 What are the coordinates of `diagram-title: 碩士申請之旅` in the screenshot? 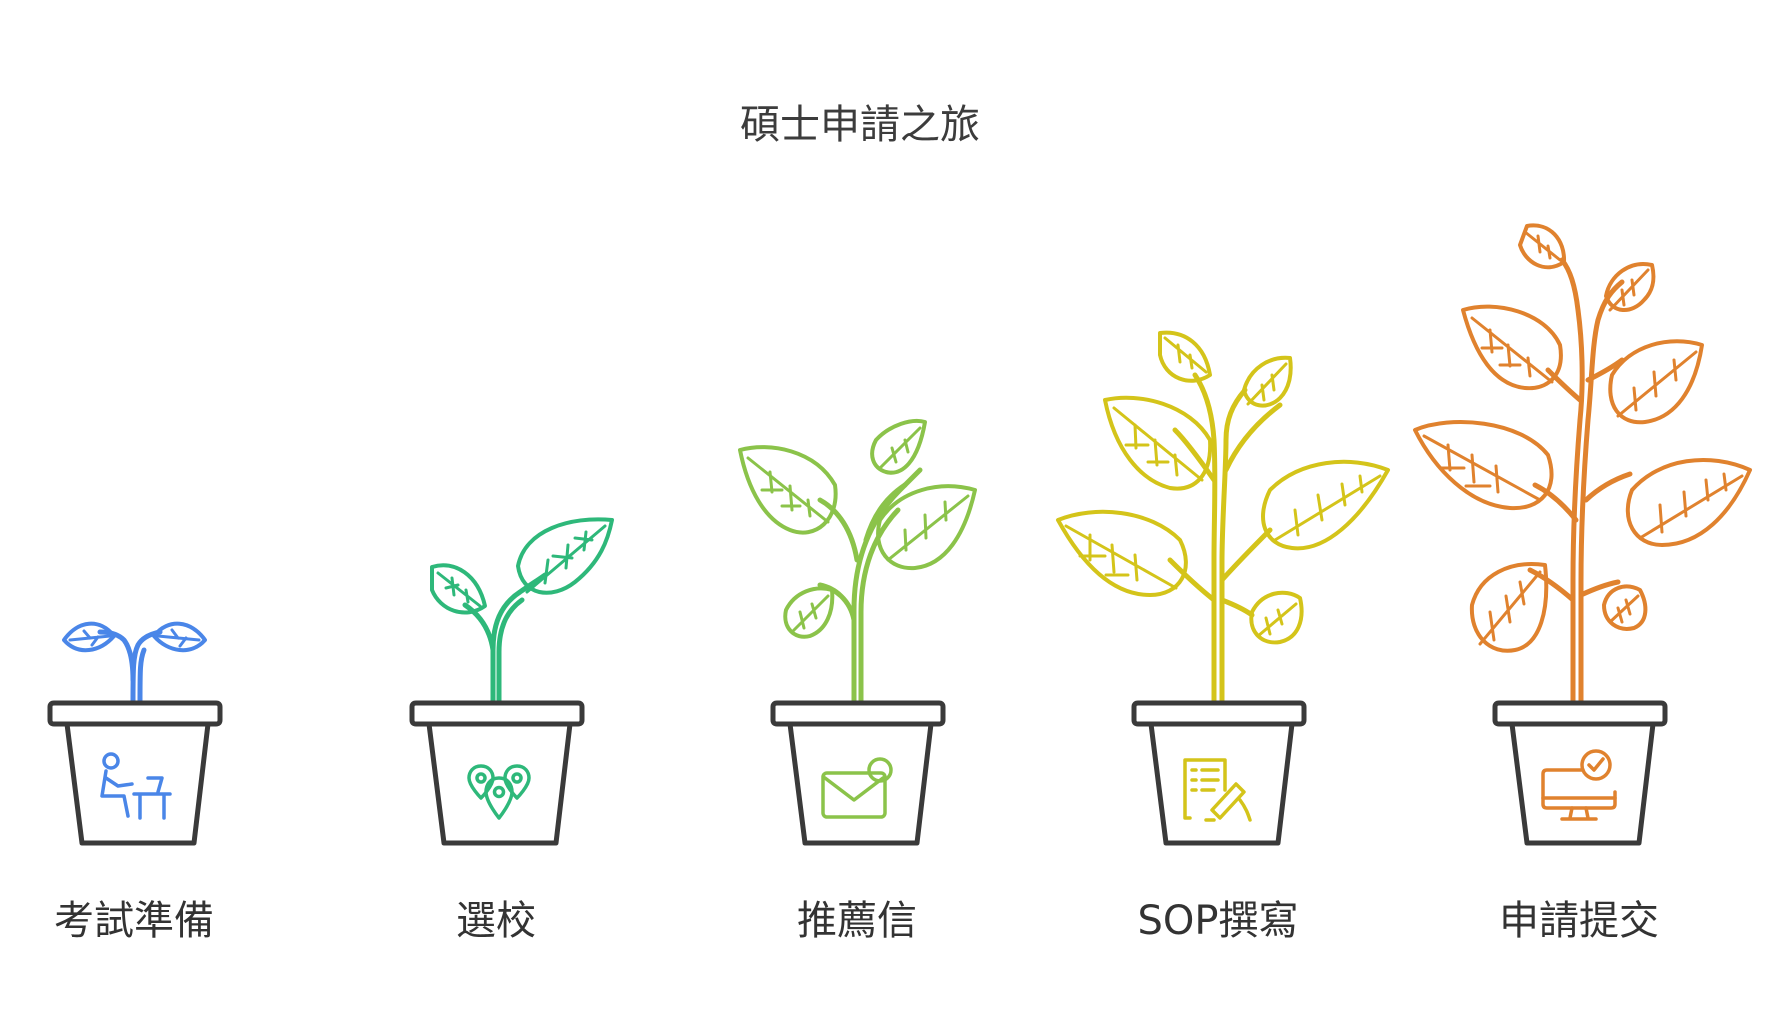 It's located at (860, 125).